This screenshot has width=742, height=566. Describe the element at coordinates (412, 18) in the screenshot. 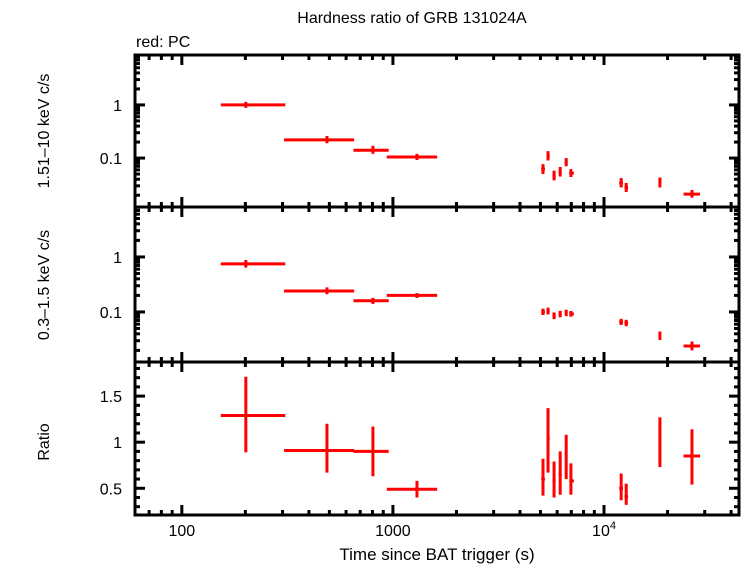

I see `chart-title: Hardness ratio of GRB 131024A` at that location.